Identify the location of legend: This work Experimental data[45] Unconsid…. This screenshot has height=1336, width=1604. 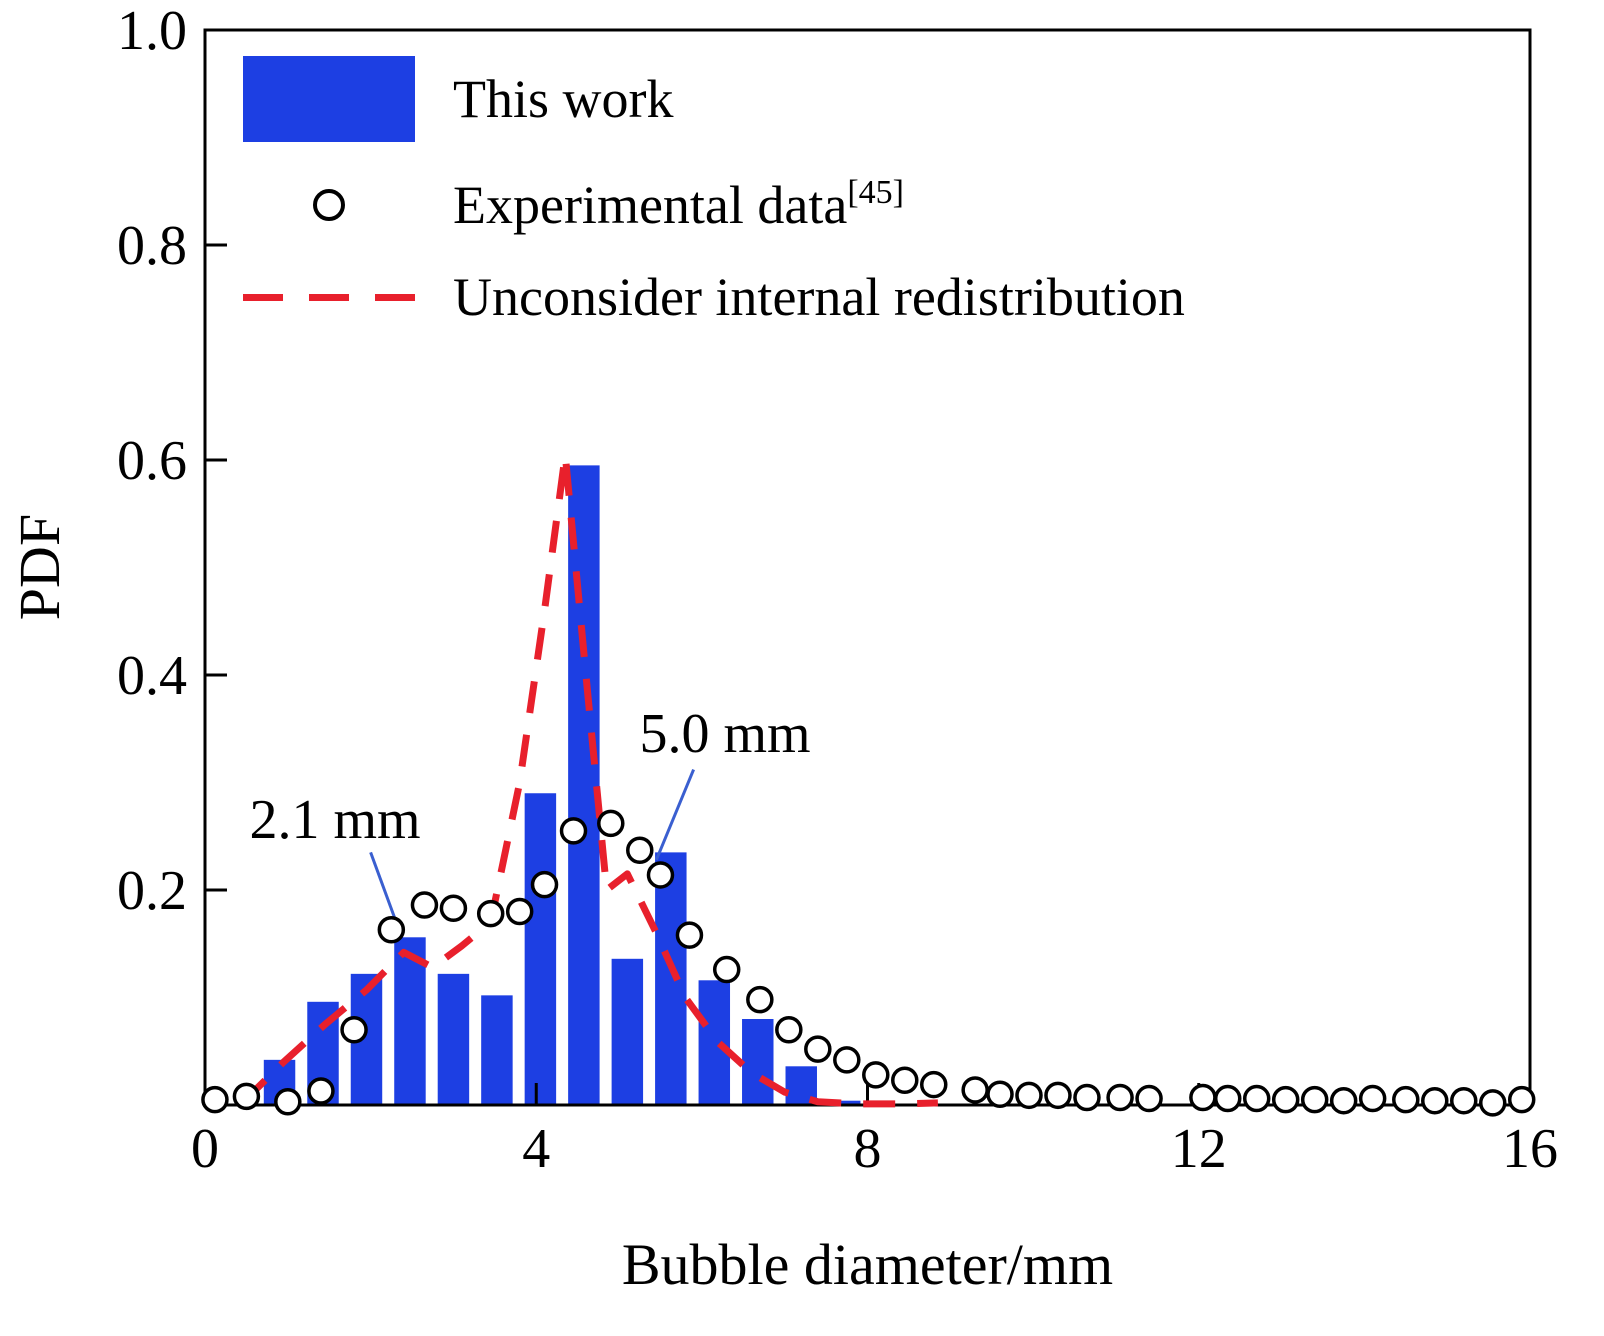
(714, 193).